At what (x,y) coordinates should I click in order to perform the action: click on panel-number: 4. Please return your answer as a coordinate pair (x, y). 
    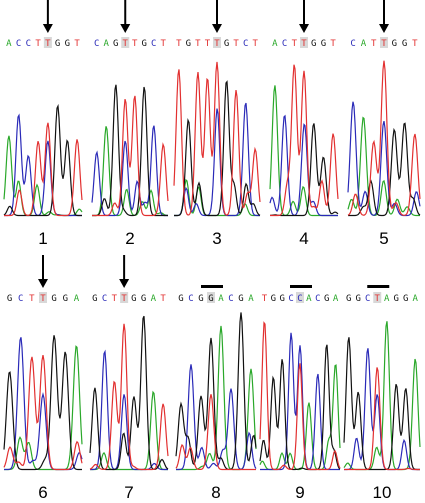
    Looking at the image, I should click on (303, 238).